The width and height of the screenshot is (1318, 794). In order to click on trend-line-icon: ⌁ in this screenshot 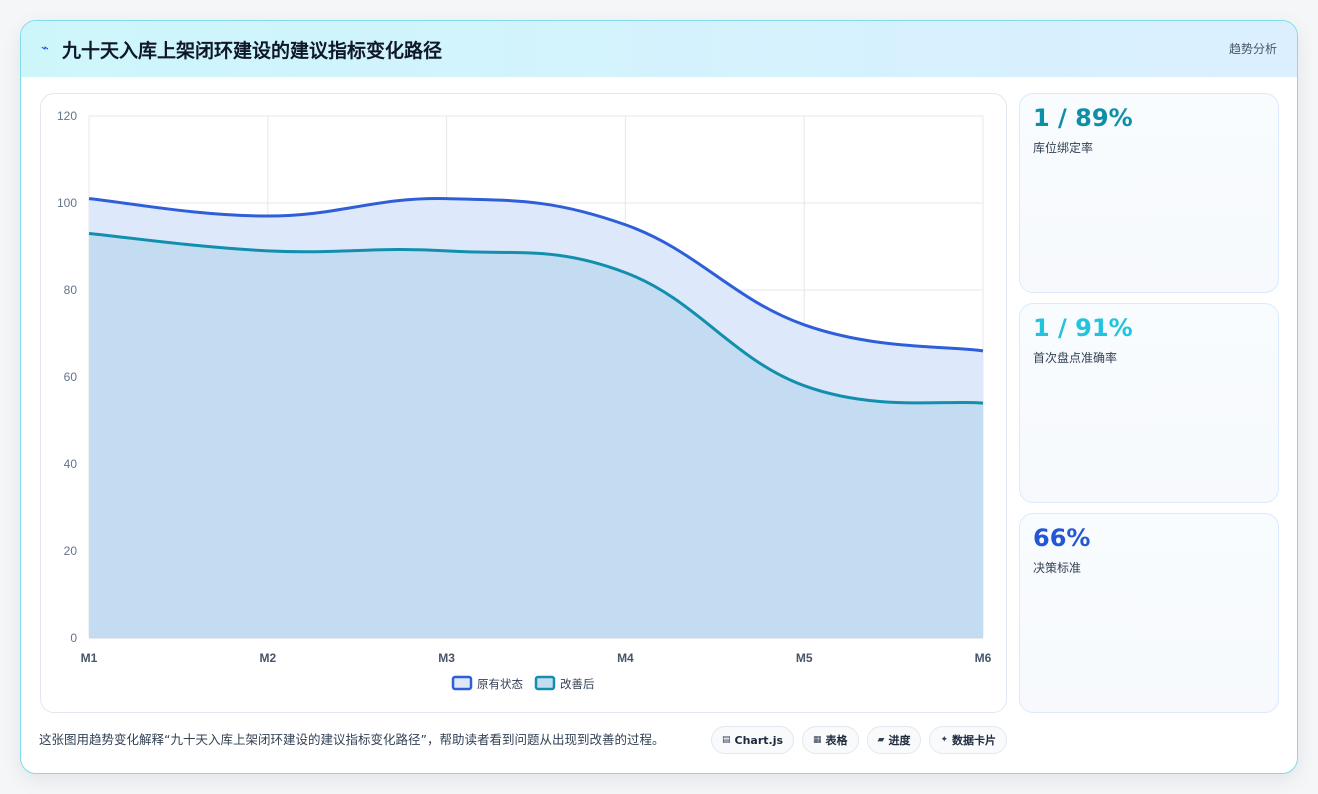, I will do `click(45, 48)`.